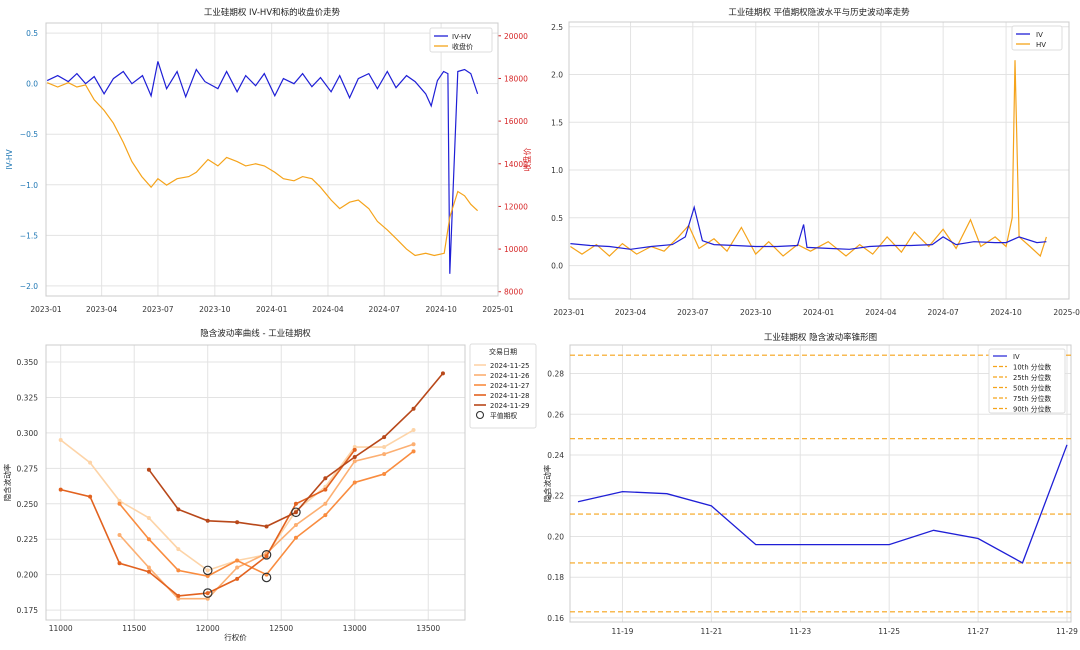 This screenshot has width=1080, height=650. Describe the element at coordinates (272, 12) in the screenshot. I see `chart-title: 工业硅期权 IV-HV和标的收盘价走势` at that location.